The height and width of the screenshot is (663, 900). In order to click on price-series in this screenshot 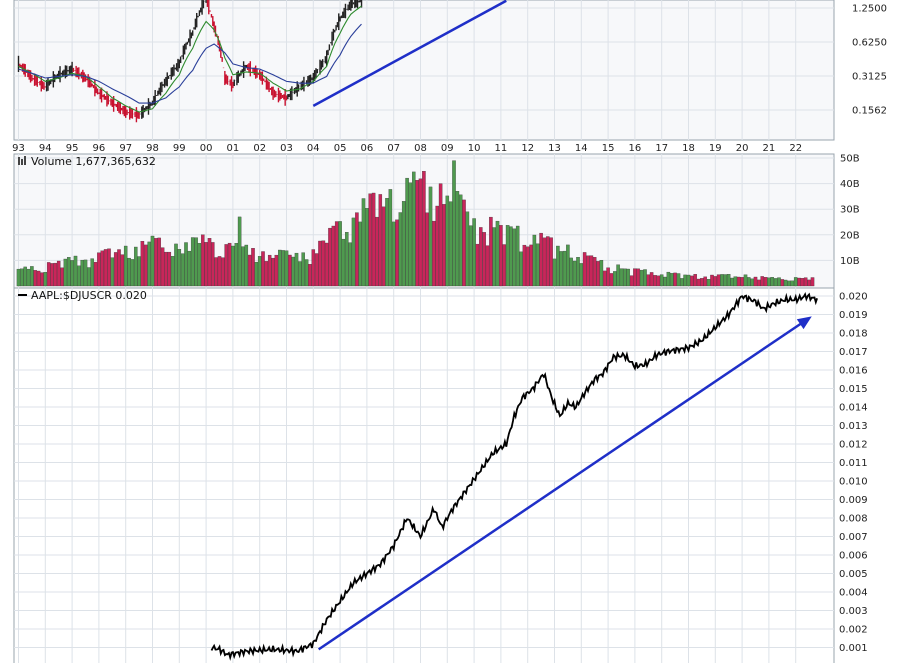, I will do `click(262, 61)`.